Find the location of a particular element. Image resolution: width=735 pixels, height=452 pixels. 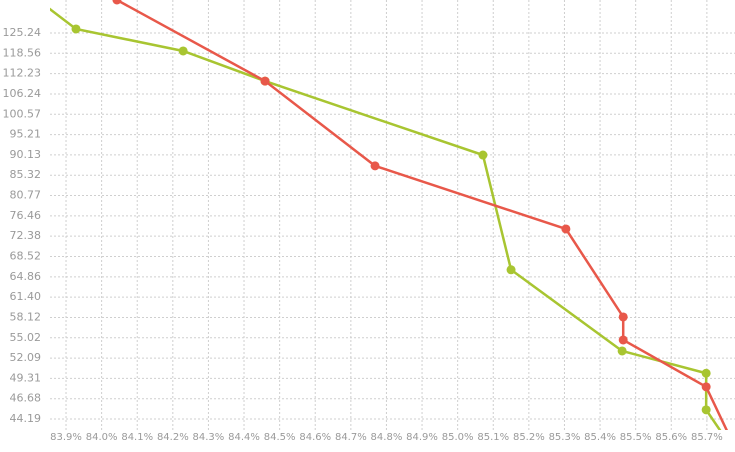

y-tick-label: 95.21 is located at coordinates (26, 134).